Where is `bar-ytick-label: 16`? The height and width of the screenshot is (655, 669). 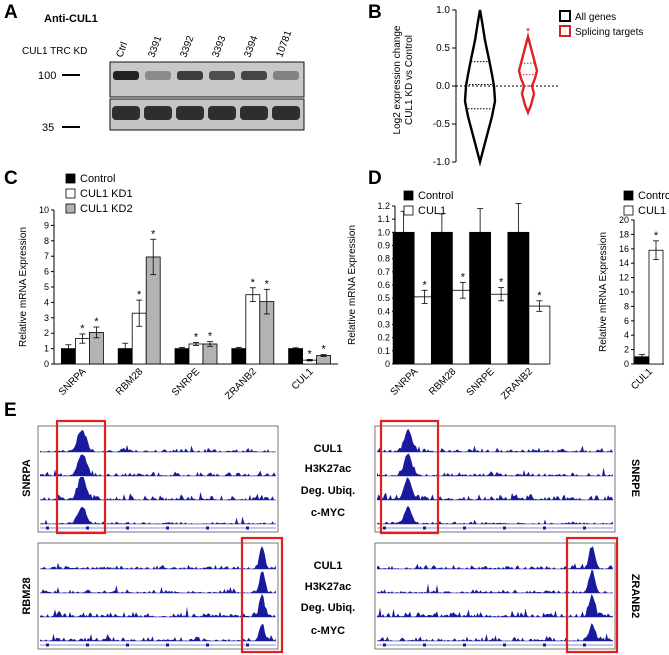 bar-ytick-label: 16 is located at coordinates (624, 249).